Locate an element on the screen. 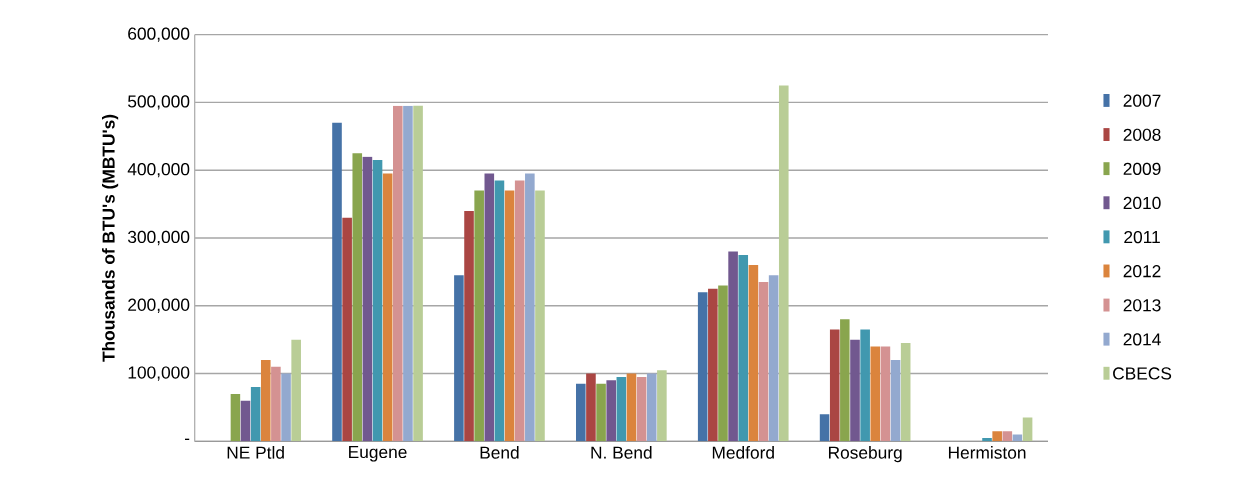 The height and width of the screenshot is (492, 1248). y-tick-label: 200,000 is located at coordinates (159, 305).